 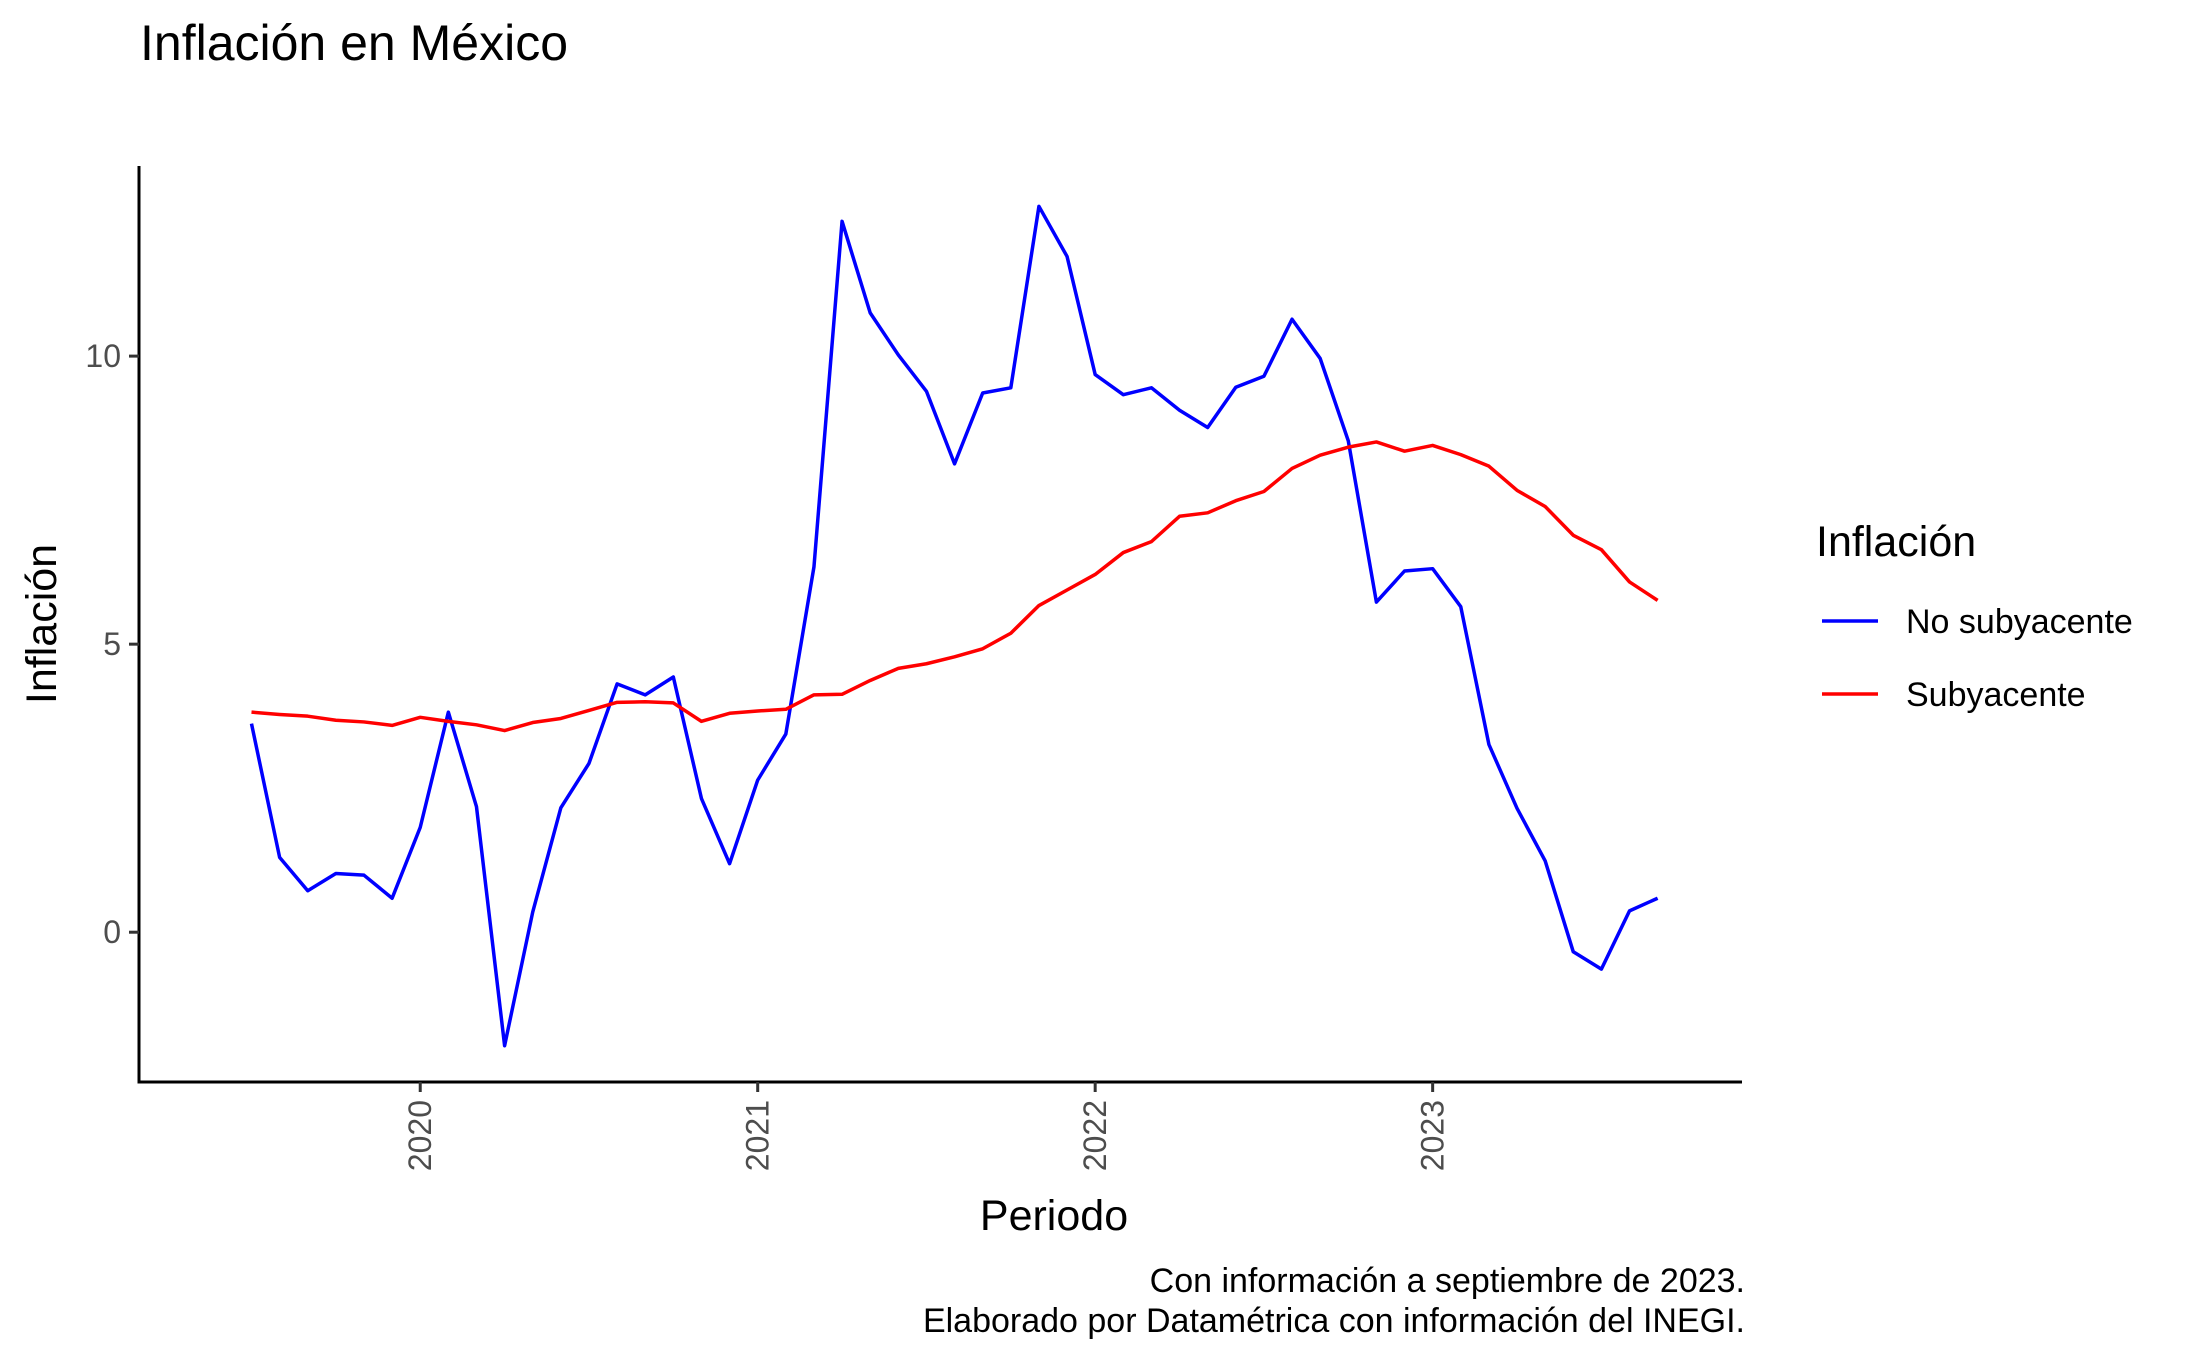 I want to click on series-line-subyacente, so click(x=955, y=586).